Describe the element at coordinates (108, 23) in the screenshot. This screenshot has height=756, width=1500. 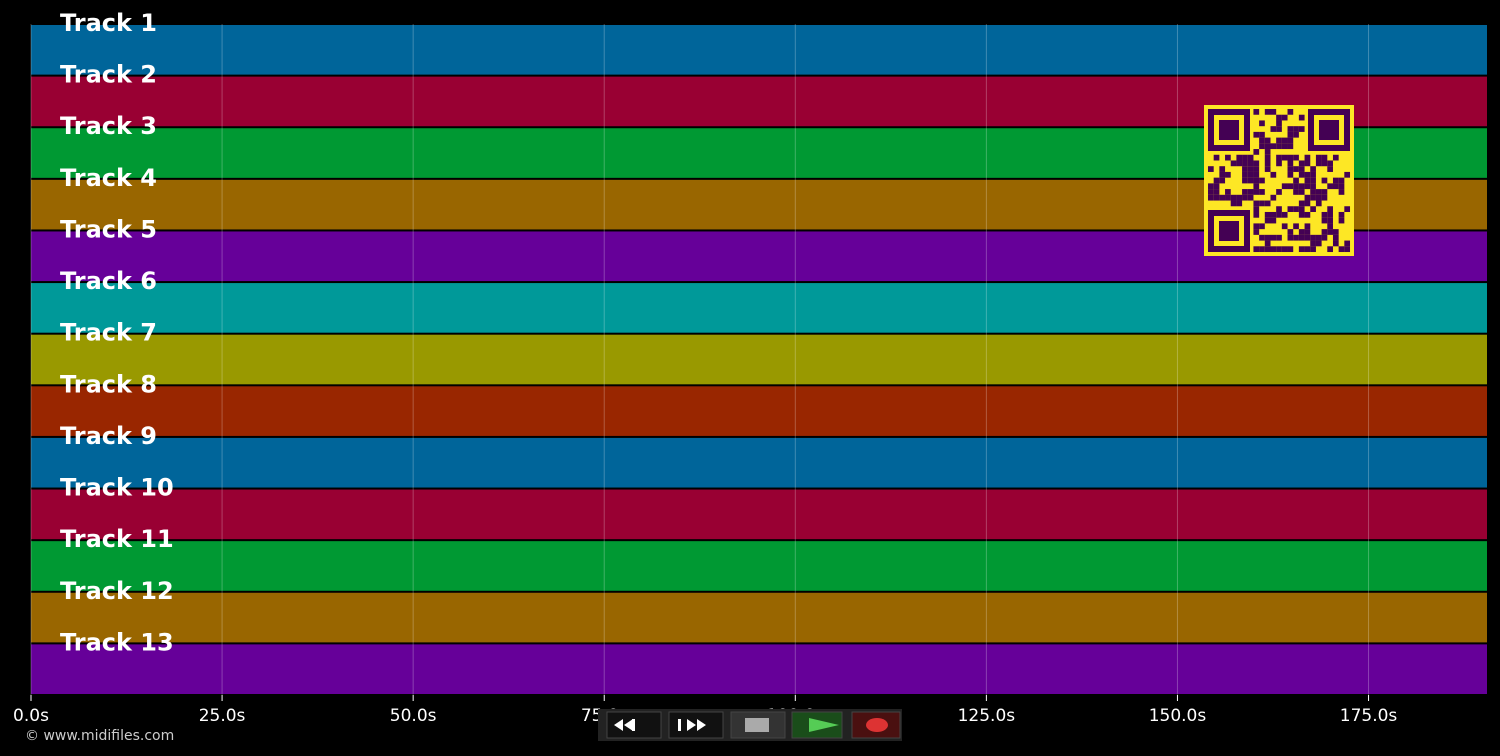
I see `track-name: Track 1` at that location.